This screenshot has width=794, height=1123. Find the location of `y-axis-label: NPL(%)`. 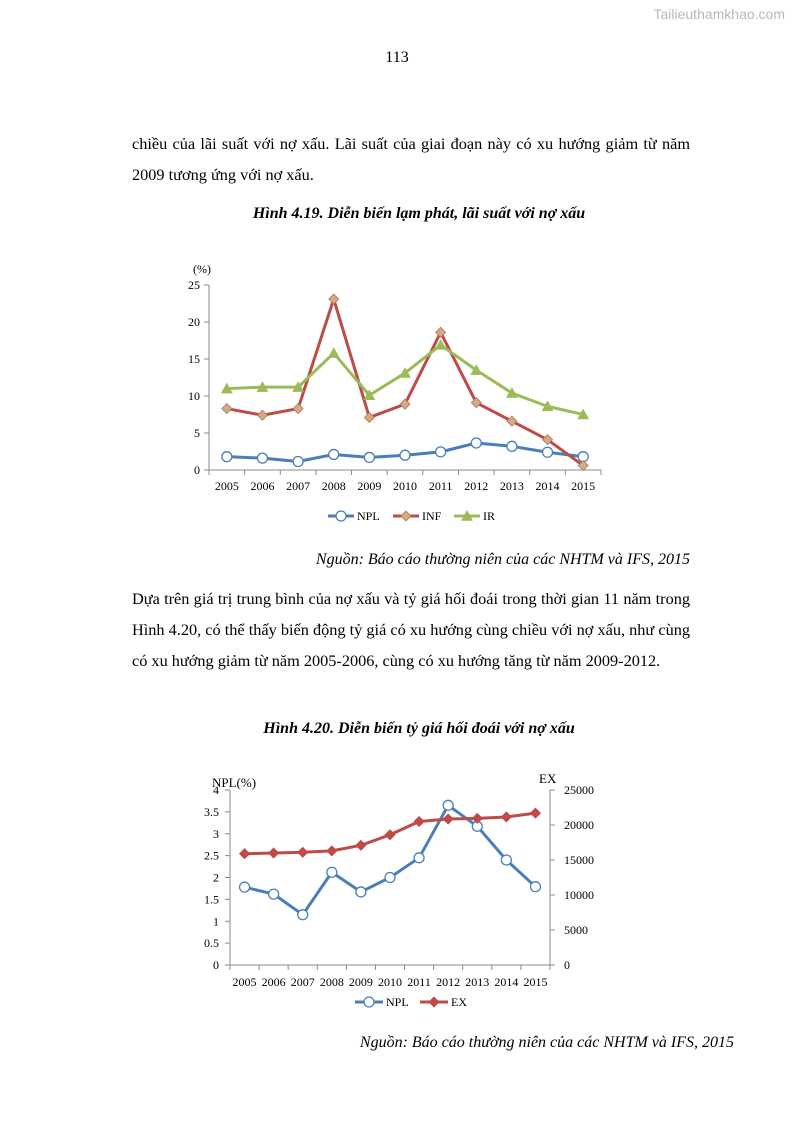

y-axis-label: NPL(%) is located at coordinates (234, 782).